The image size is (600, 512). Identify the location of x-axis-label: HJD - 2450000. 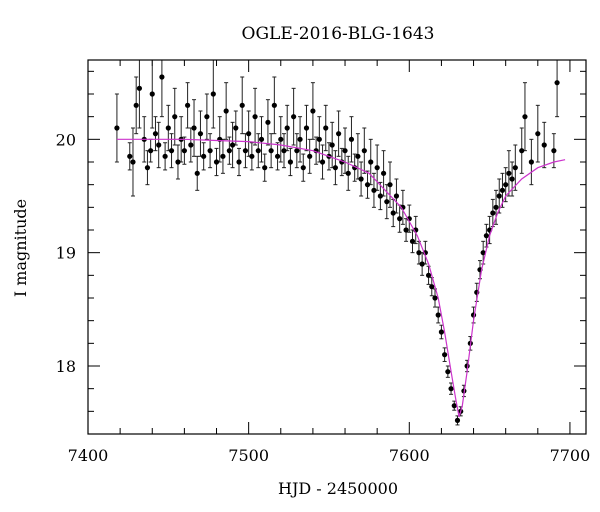
(338, 488).